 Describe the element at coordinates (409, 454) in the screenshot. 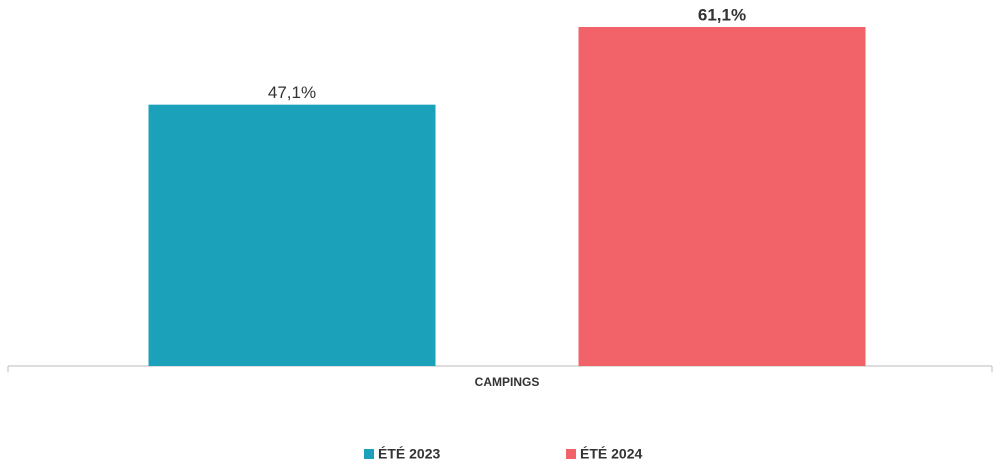

I see `legend-label: ÉTÉ 2023` at that location.